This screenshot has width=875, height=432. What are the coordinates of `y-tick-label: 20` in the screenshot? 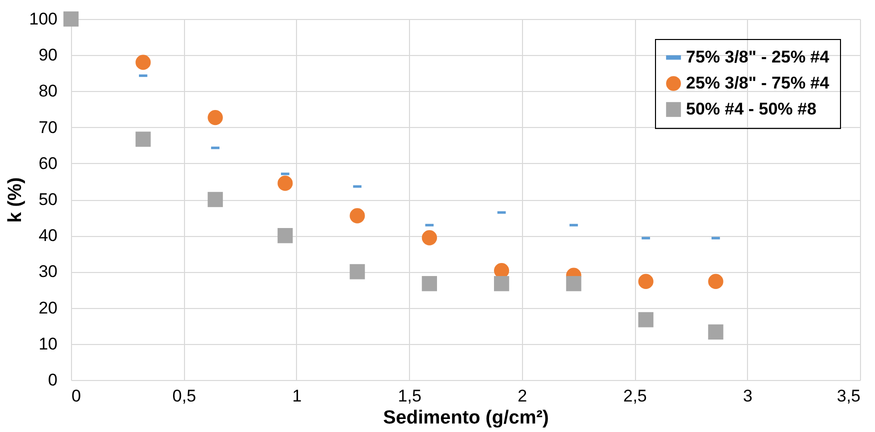 It's located at (48, 308).